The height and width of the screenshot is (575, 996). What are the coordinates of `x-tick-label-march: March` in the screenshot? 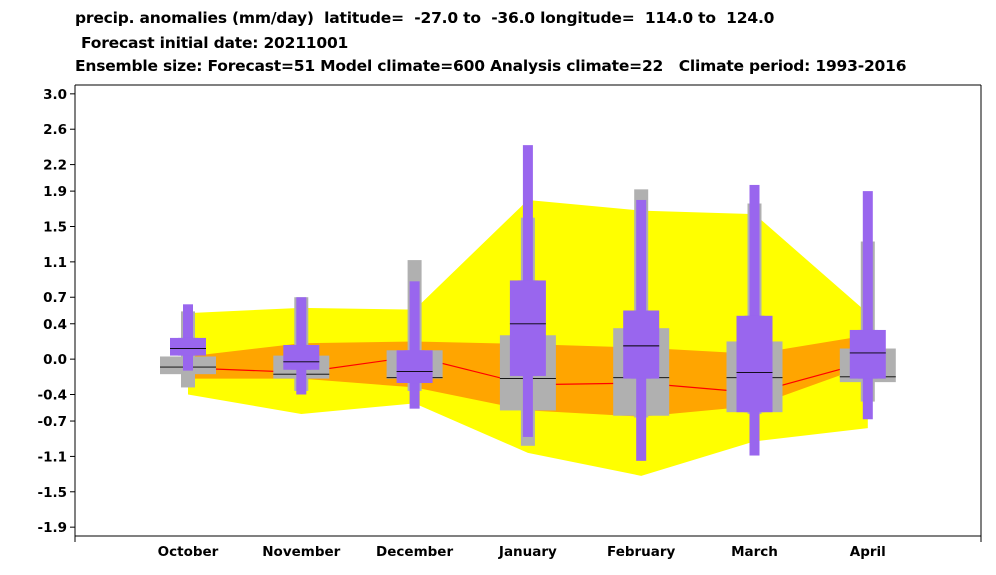 It's located at (754, 552).